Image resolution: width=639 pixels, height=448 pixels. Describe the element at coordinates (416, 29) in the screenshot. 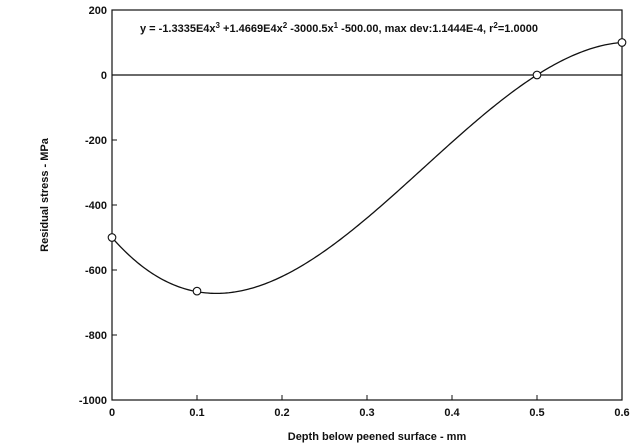

I see `equation-text: -500.00, max dev:1.1444E-4, r` at that location.